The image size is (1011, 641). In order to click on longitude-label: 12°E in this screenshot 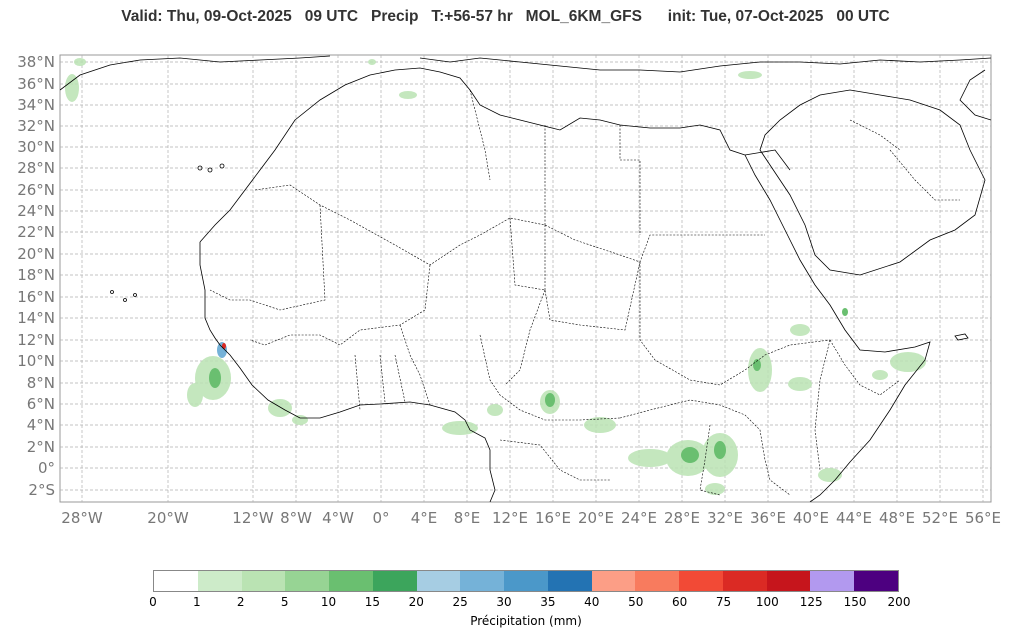, I will do `click(510, 518)`.